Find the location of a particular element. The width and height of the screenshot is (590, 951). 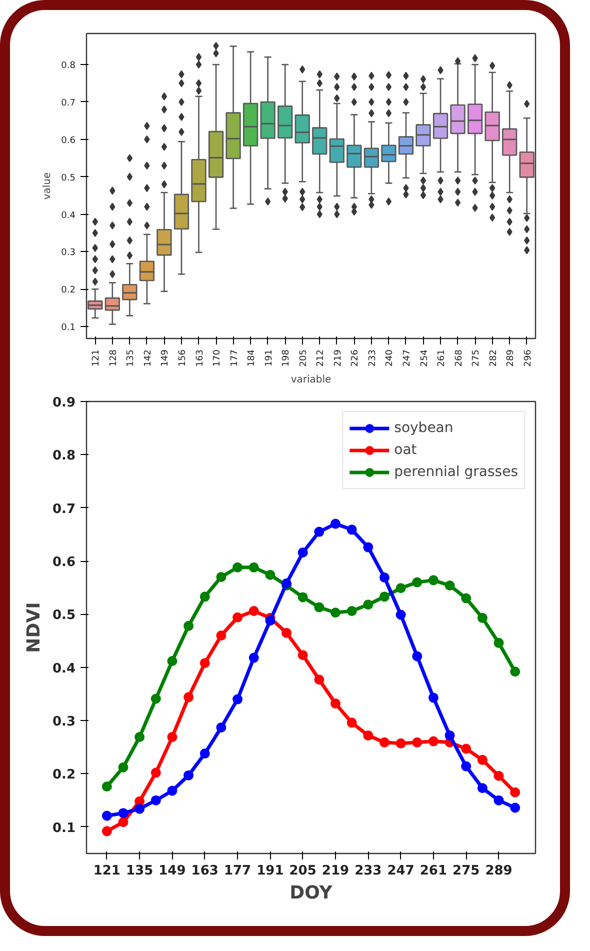

y-tick-label: 0.7 is located at coordinates (64, 509).